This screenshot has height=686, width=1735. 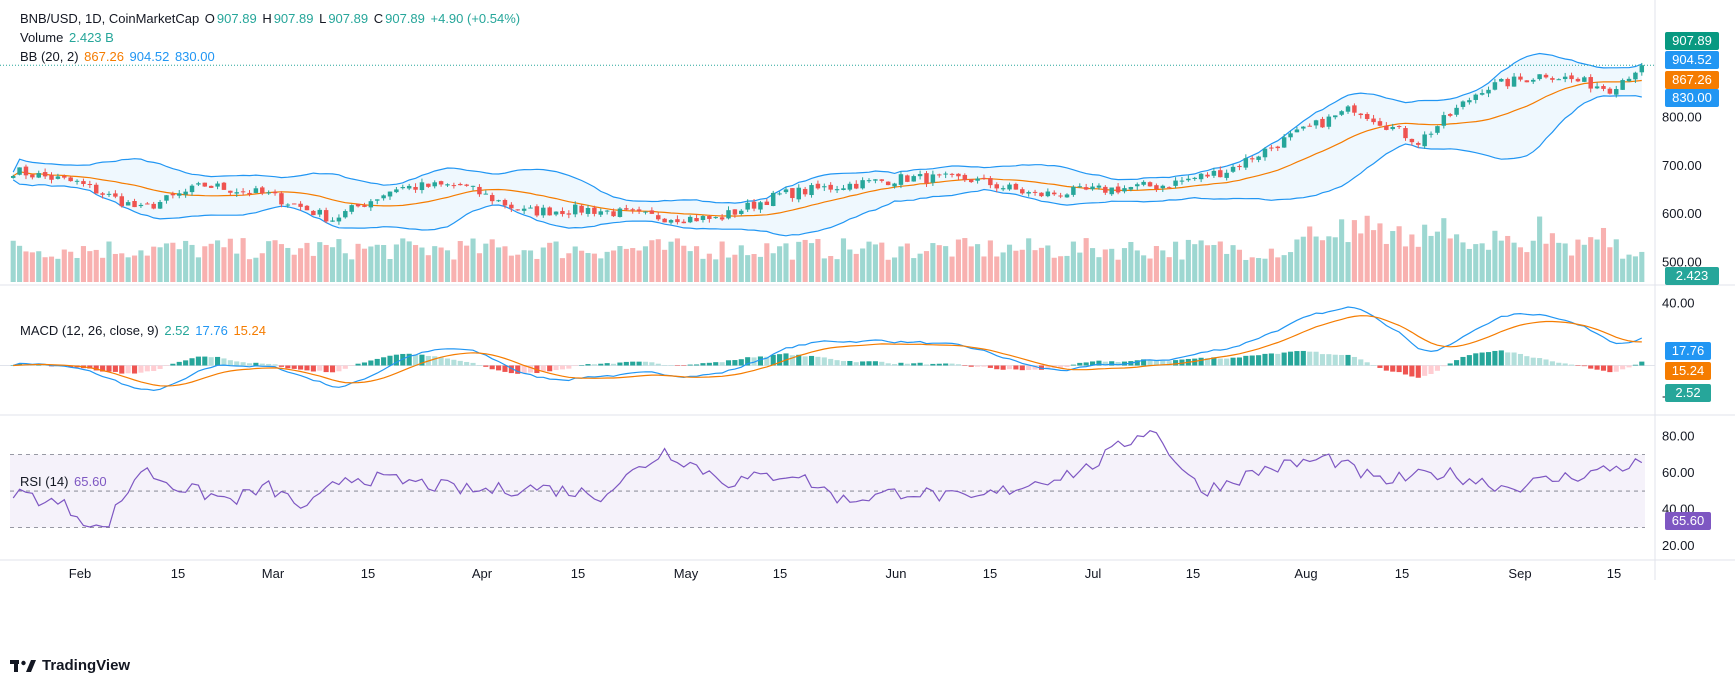 I want to click on macd-signal-badge: 15.24, so click(x=1688, y=371).